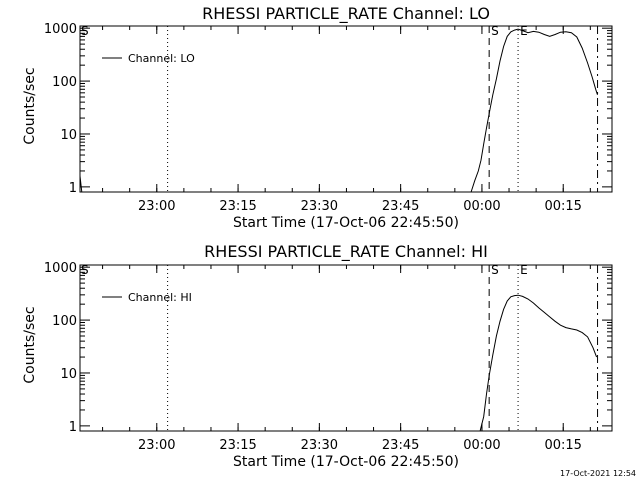 The height and width of the screenshot is (480, 640). Describe the element at coordinates (60, 268) in the screenshot. I see `y-tick-label-hi: 1000` at that location.